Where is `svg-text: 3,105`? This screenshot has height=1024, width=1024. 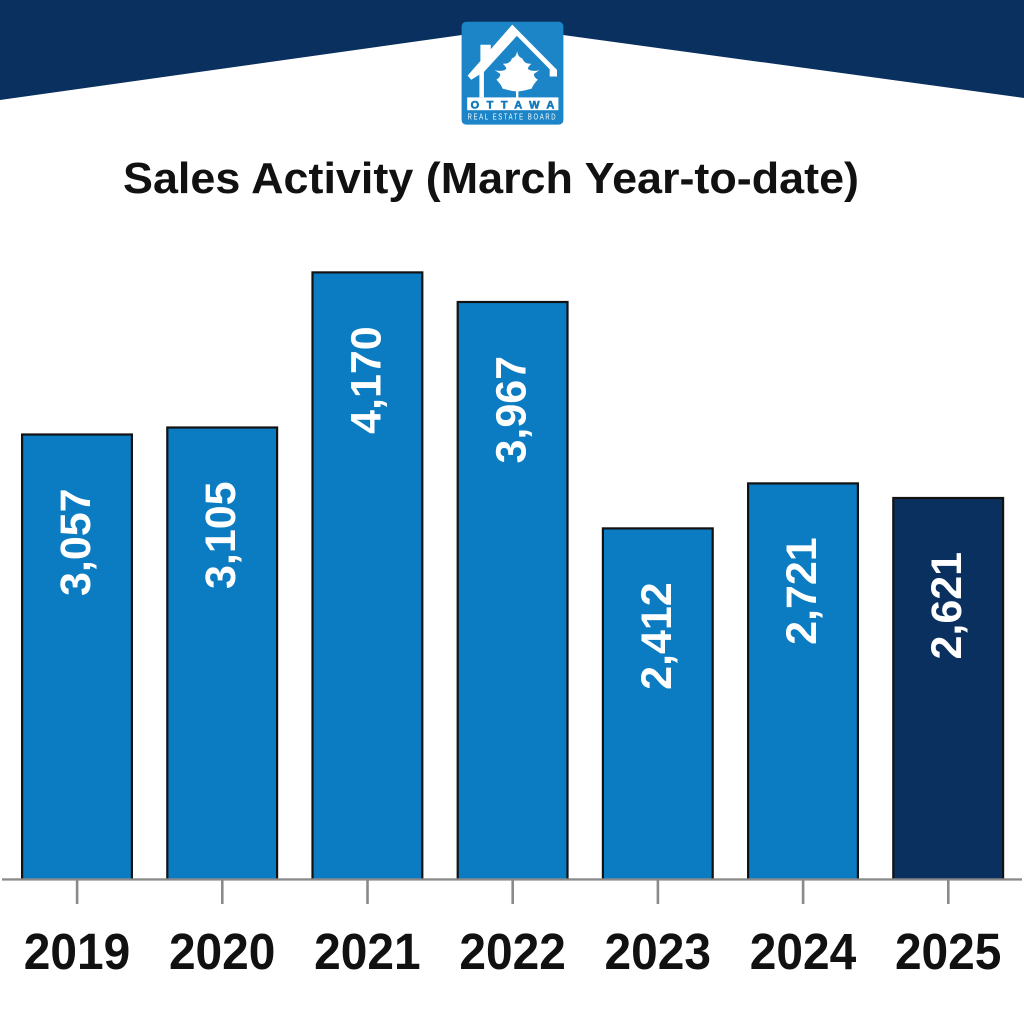 svg-text: 3,105 is located at coordinates (221, 535).